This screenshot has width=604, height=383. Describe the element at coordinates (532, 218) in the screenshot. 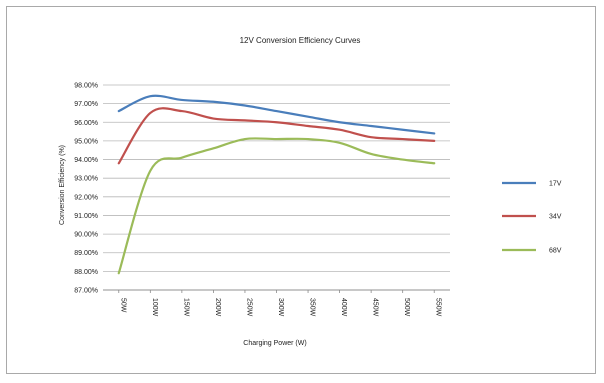

I see `chart-legend: 17V 34V 68V` at that location.